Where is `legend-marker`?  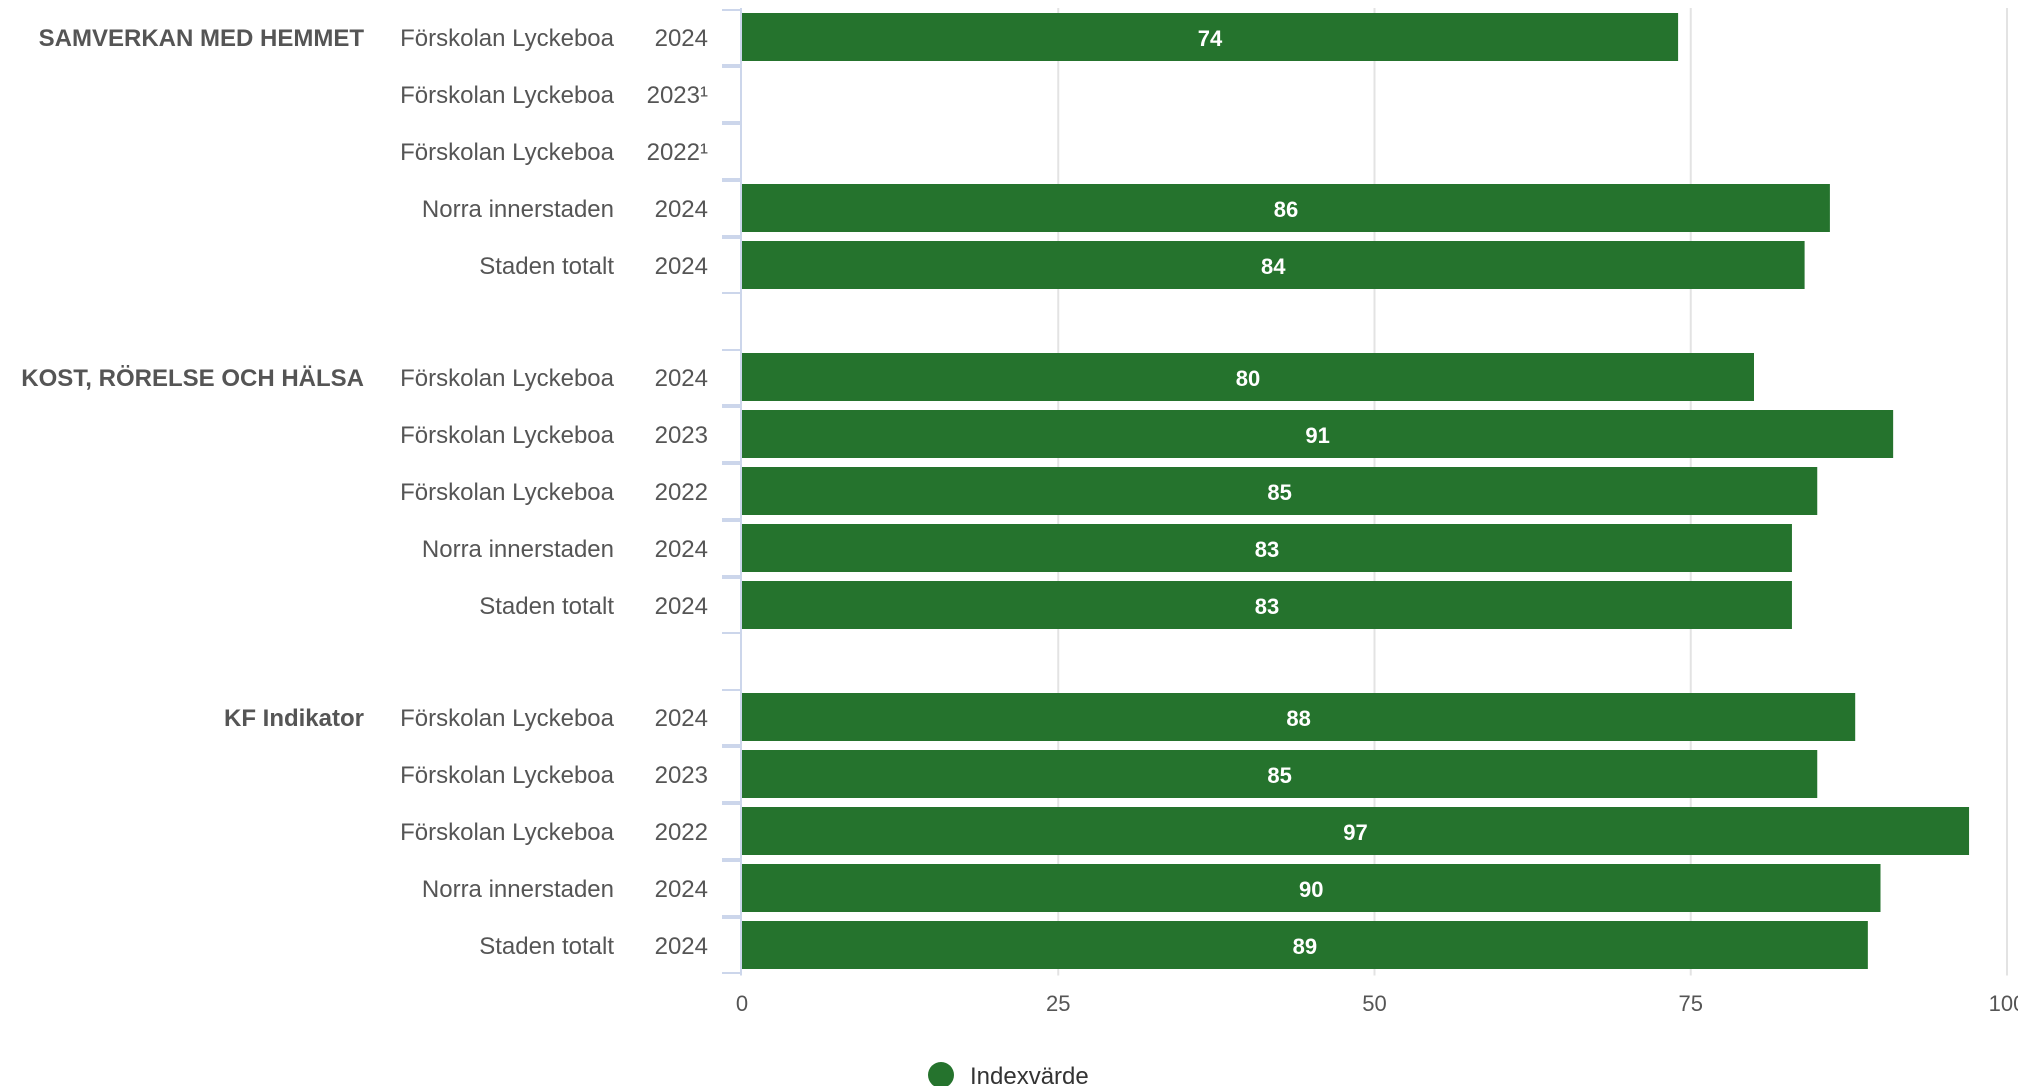
legend-marker is located at coordinates (941, 1075).